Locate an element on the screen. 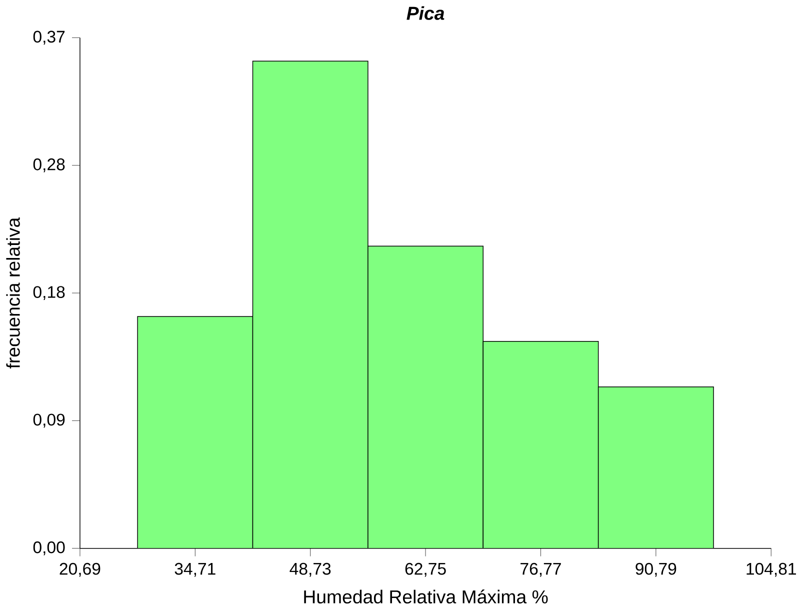  y-axis-title: frecuencia relativa is located at coordinates (13, 293).